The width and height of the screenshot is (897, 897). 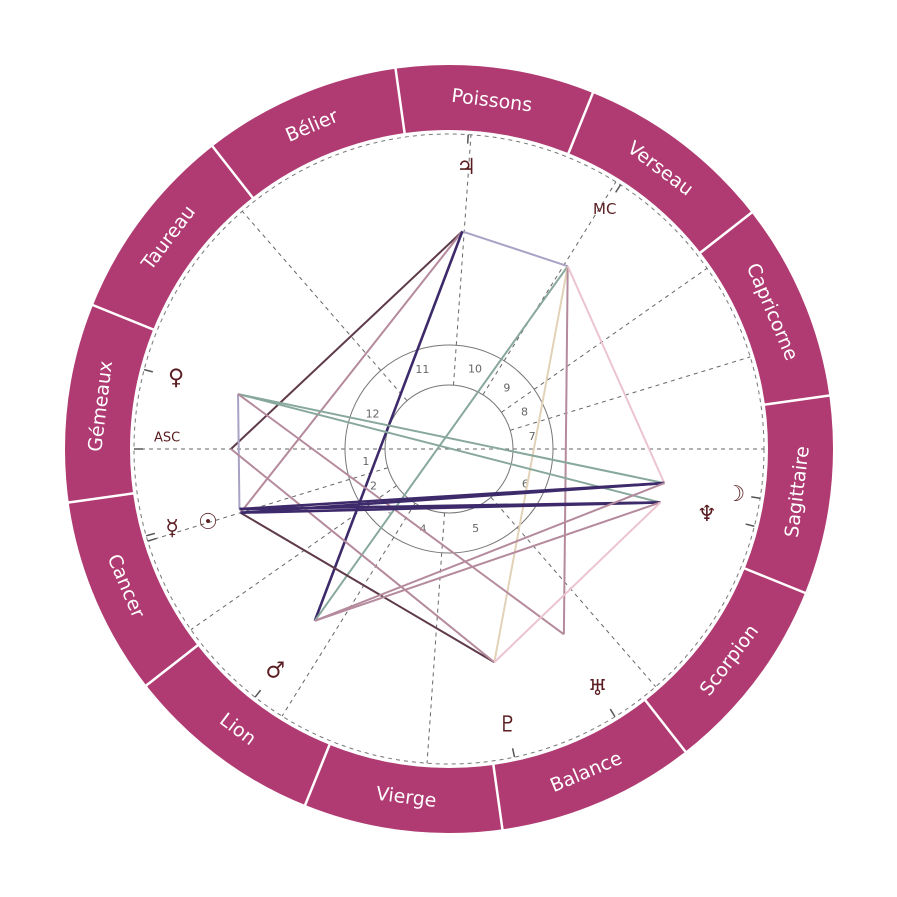 I want to click on aspect-line-mc-moon, so click(x=616, y=374).